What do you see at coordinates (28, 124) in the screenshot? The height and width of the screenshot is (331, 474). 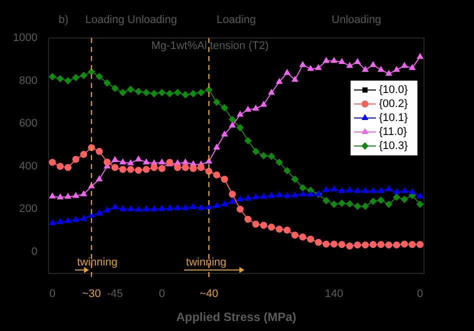 I see `y-tick-label: 600` at bounding box center [28, 124].